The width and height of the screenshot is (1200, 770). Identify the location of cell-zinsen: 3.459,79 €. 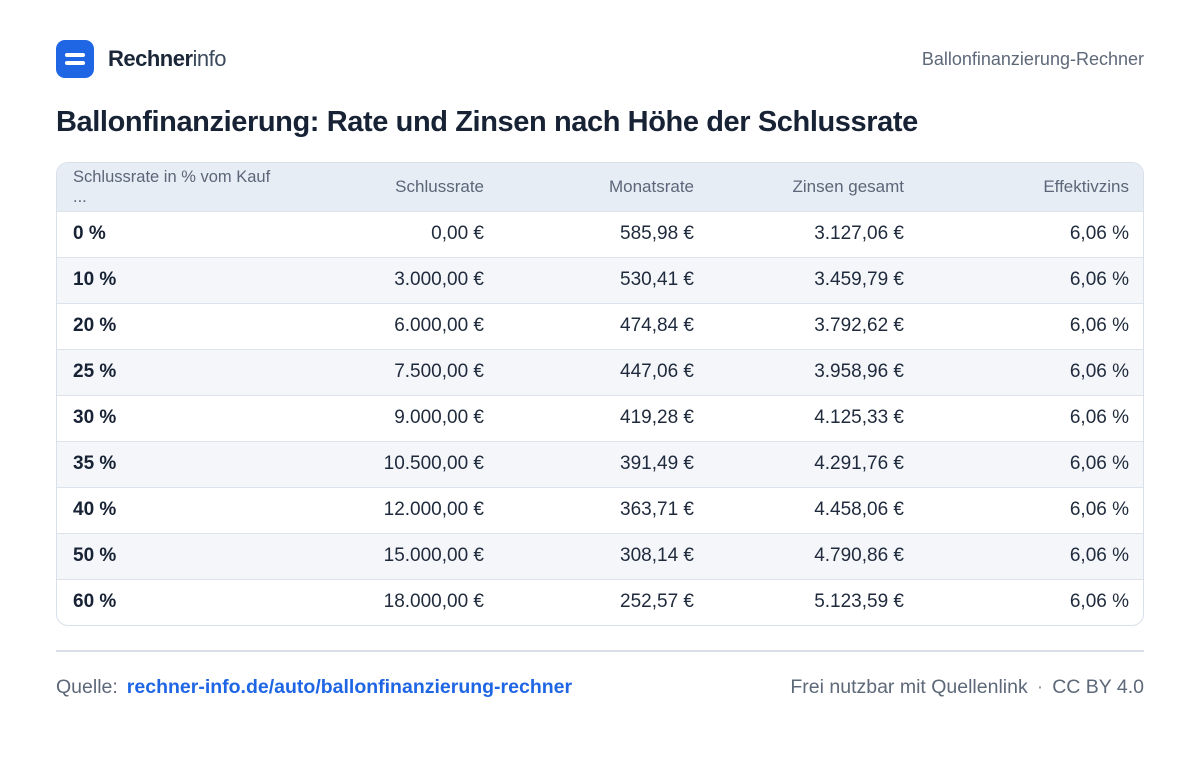
(859, 279).